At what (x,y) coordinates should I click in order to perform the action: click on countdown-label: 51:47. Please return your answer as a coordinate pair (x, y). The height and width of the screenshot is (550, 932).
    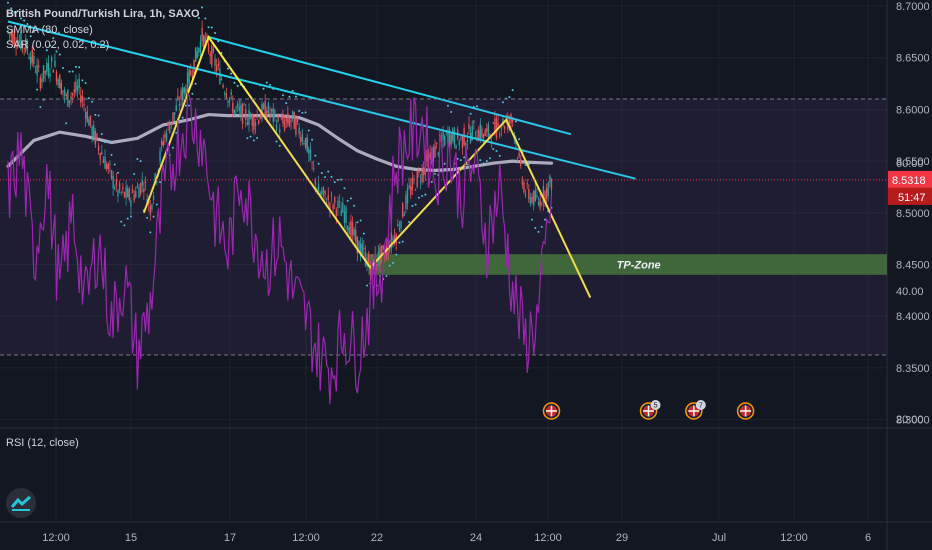
    Looking at the image, I should click on (912, 198).